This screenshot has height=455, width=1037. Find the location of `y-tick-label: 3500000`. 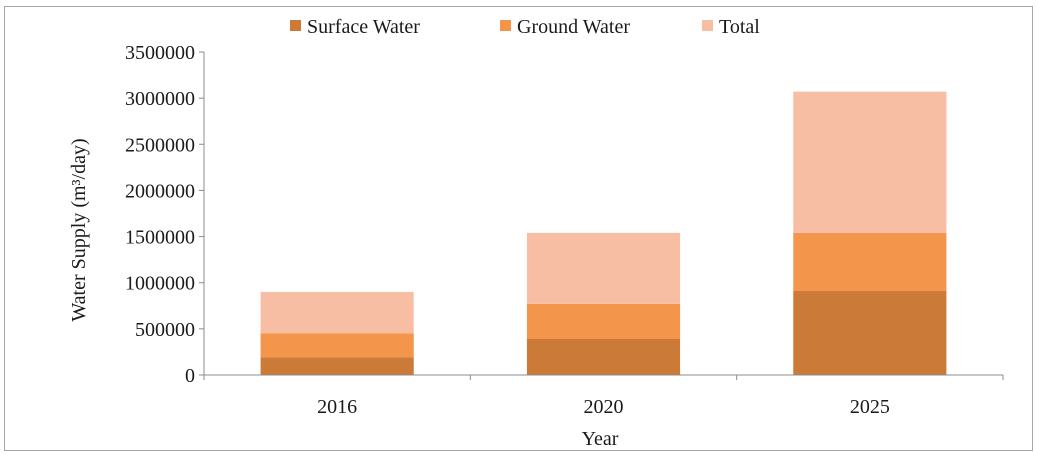

y-tick-label: 3500000 is located at coordinates (160, 53).